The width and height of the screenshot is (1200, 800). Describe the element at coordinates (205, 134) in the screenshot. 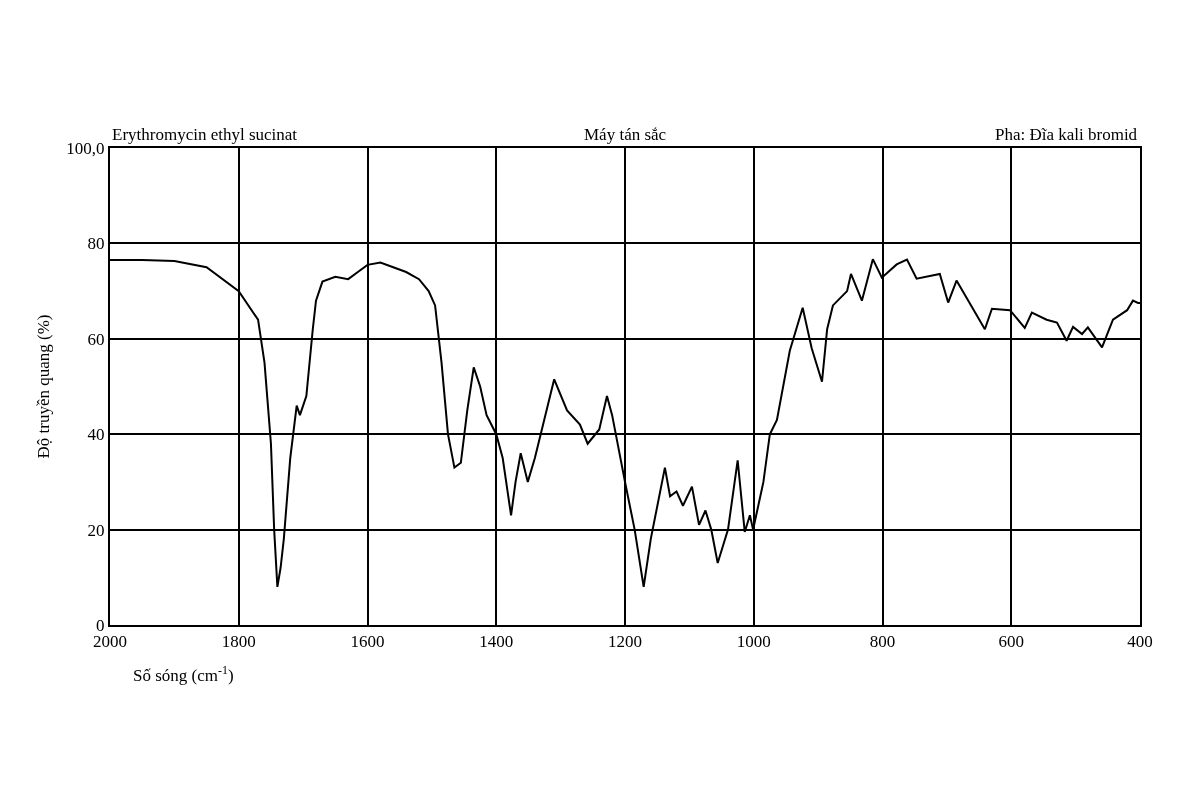

I see `text: Erythromycin ethyl sucinat` at that location.